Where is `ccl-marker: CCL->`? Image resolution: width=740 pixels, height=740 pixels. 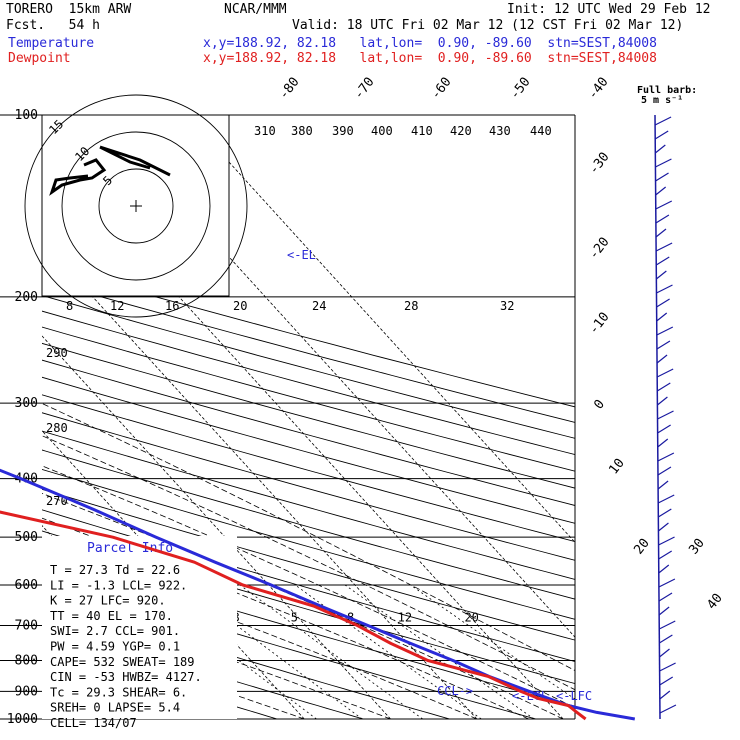
ccl-marker: CCL-> is located at coordinates (455, 691).